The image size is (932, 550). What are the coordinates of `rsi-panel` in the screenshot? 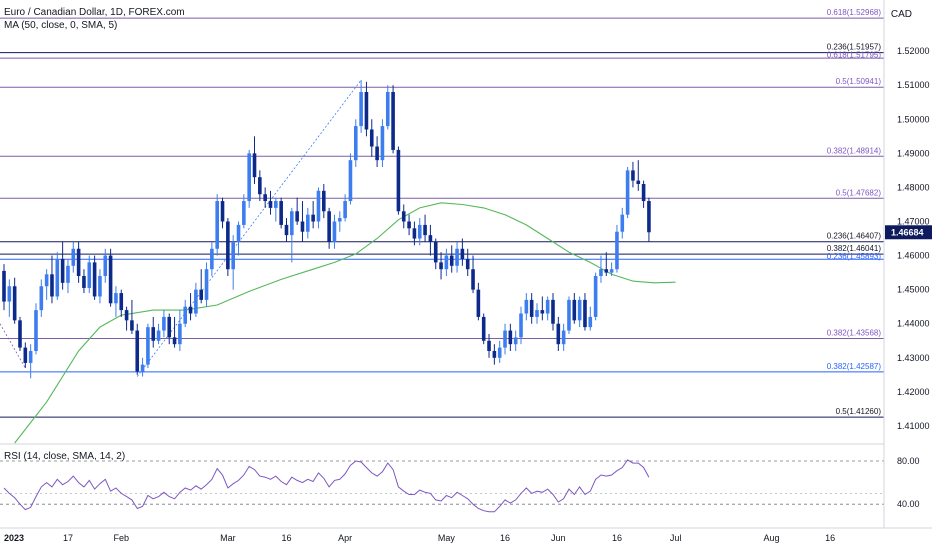 It's located at (442, 486).